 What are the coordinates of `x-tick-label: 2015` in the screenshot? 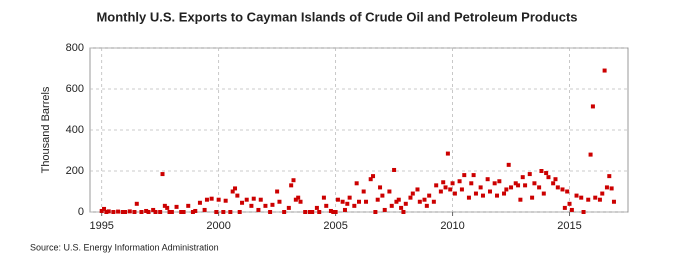 It's located at (569, 226).